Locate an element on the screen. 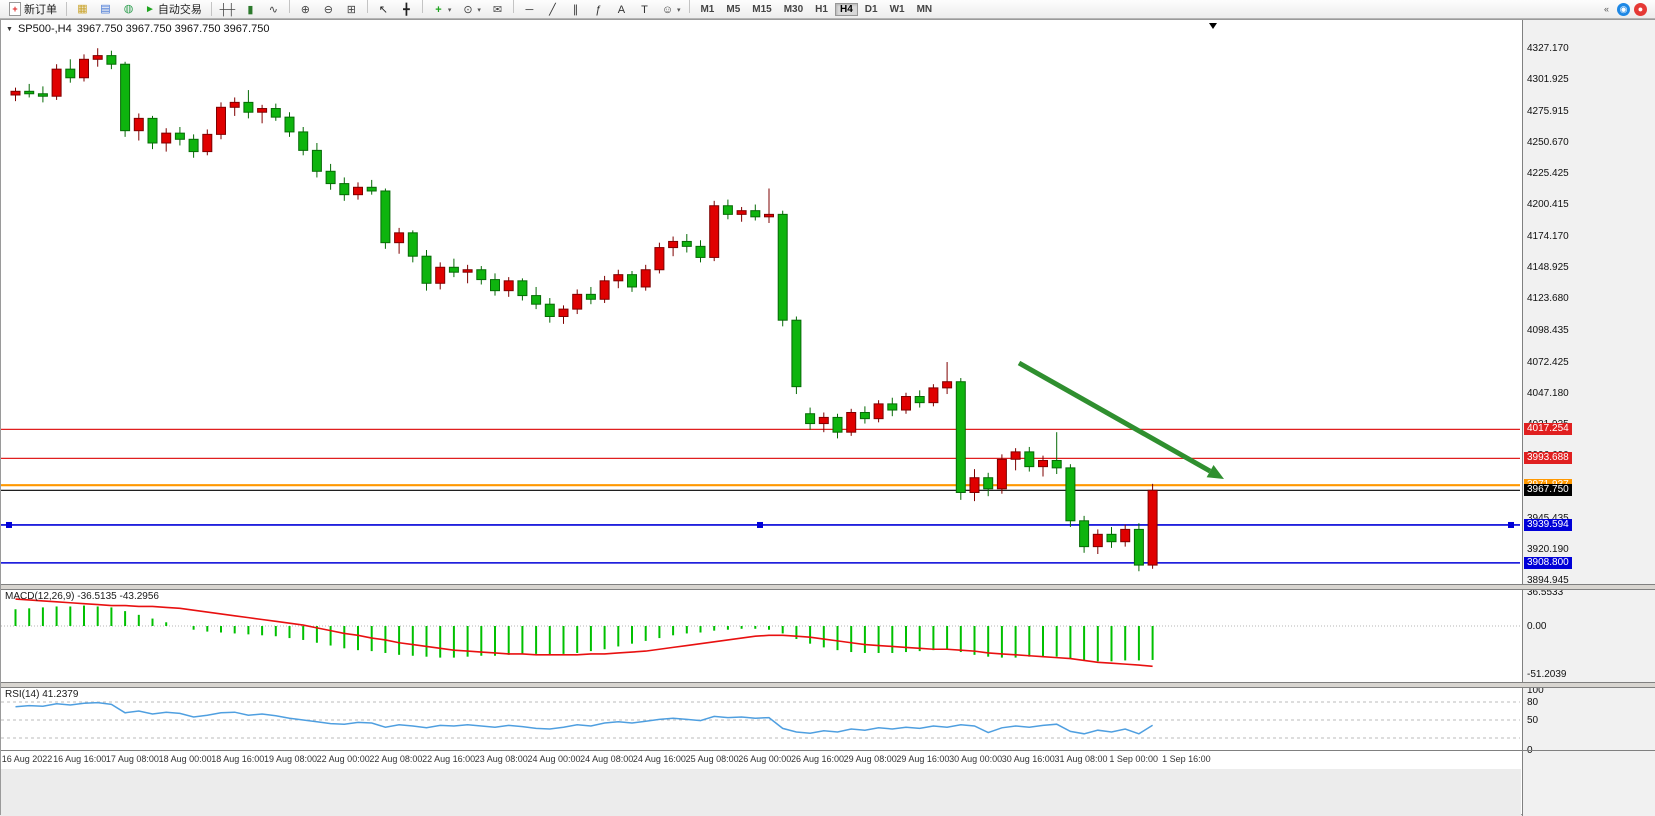 Image resolution: width=1655 pixels, height=816 pixels. bar-chart-button: ┼┼ is located at coordinates (227, 10).